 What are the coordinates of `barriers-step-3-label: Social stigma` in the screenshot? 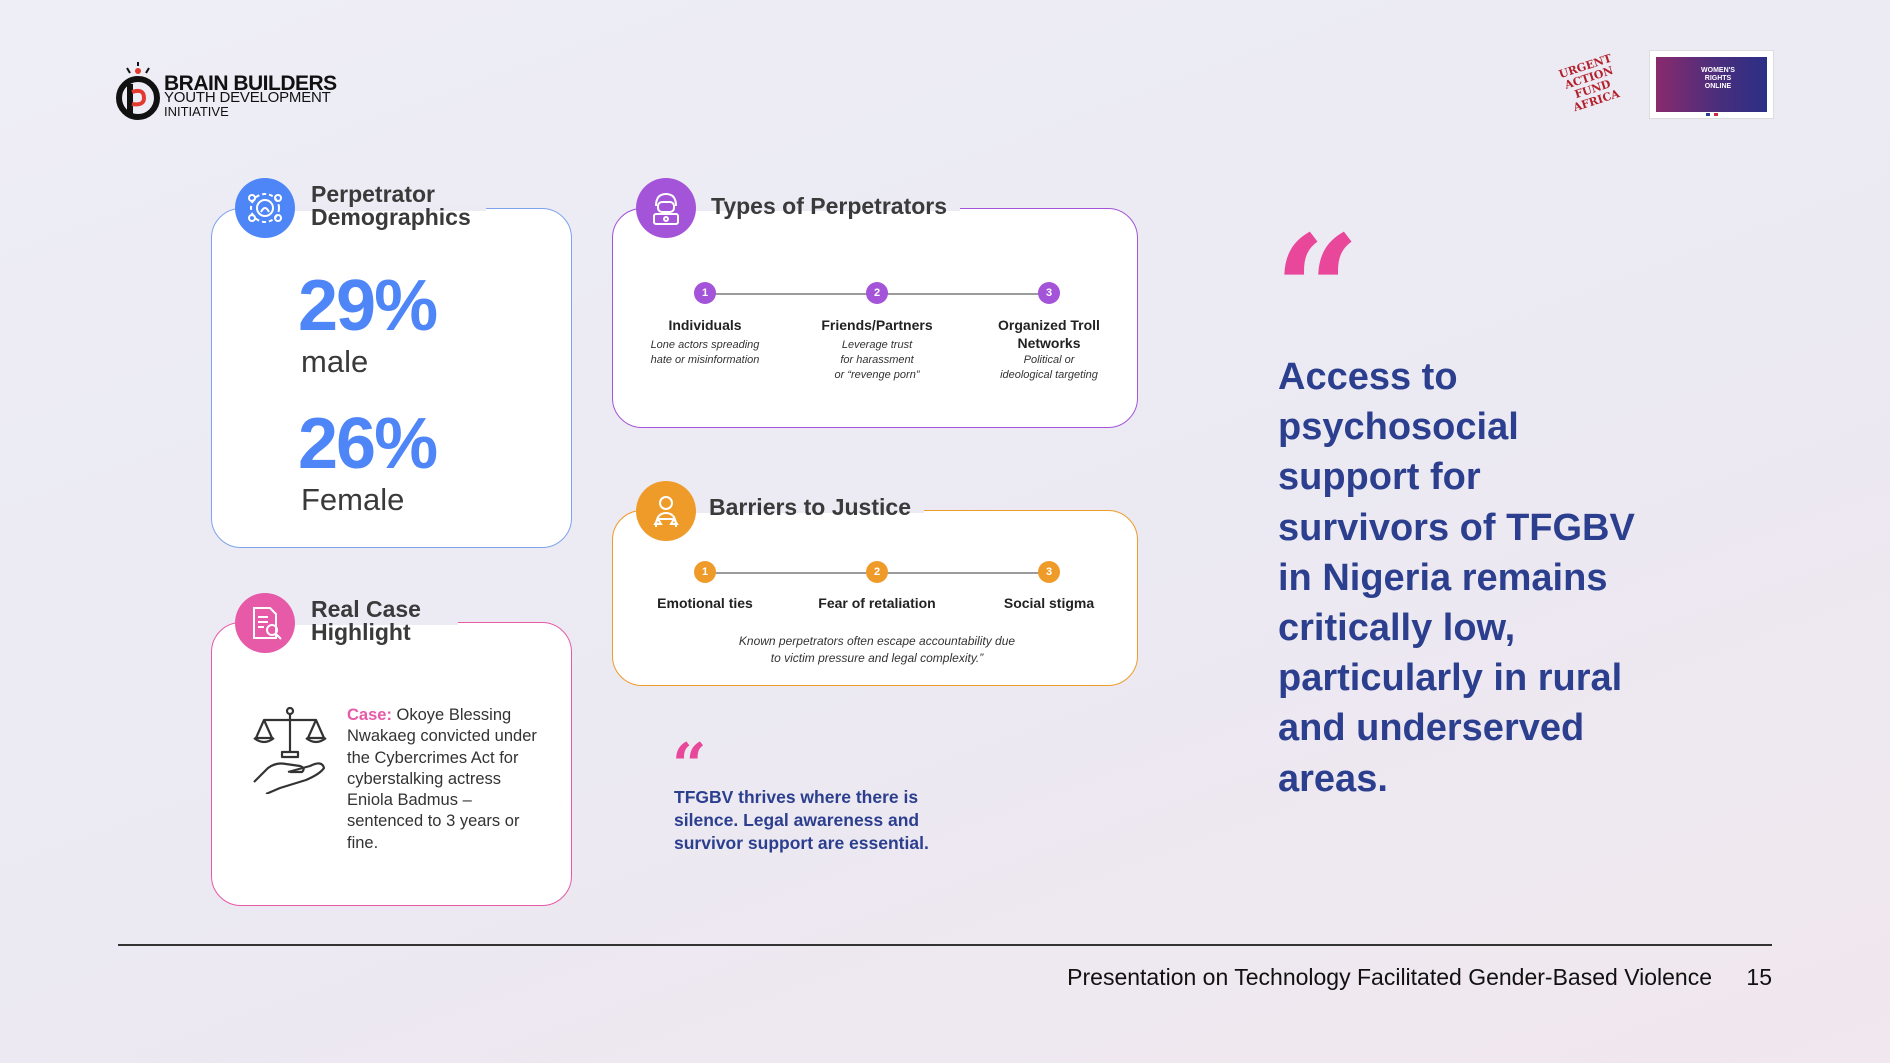 It's located at (1049, 603).